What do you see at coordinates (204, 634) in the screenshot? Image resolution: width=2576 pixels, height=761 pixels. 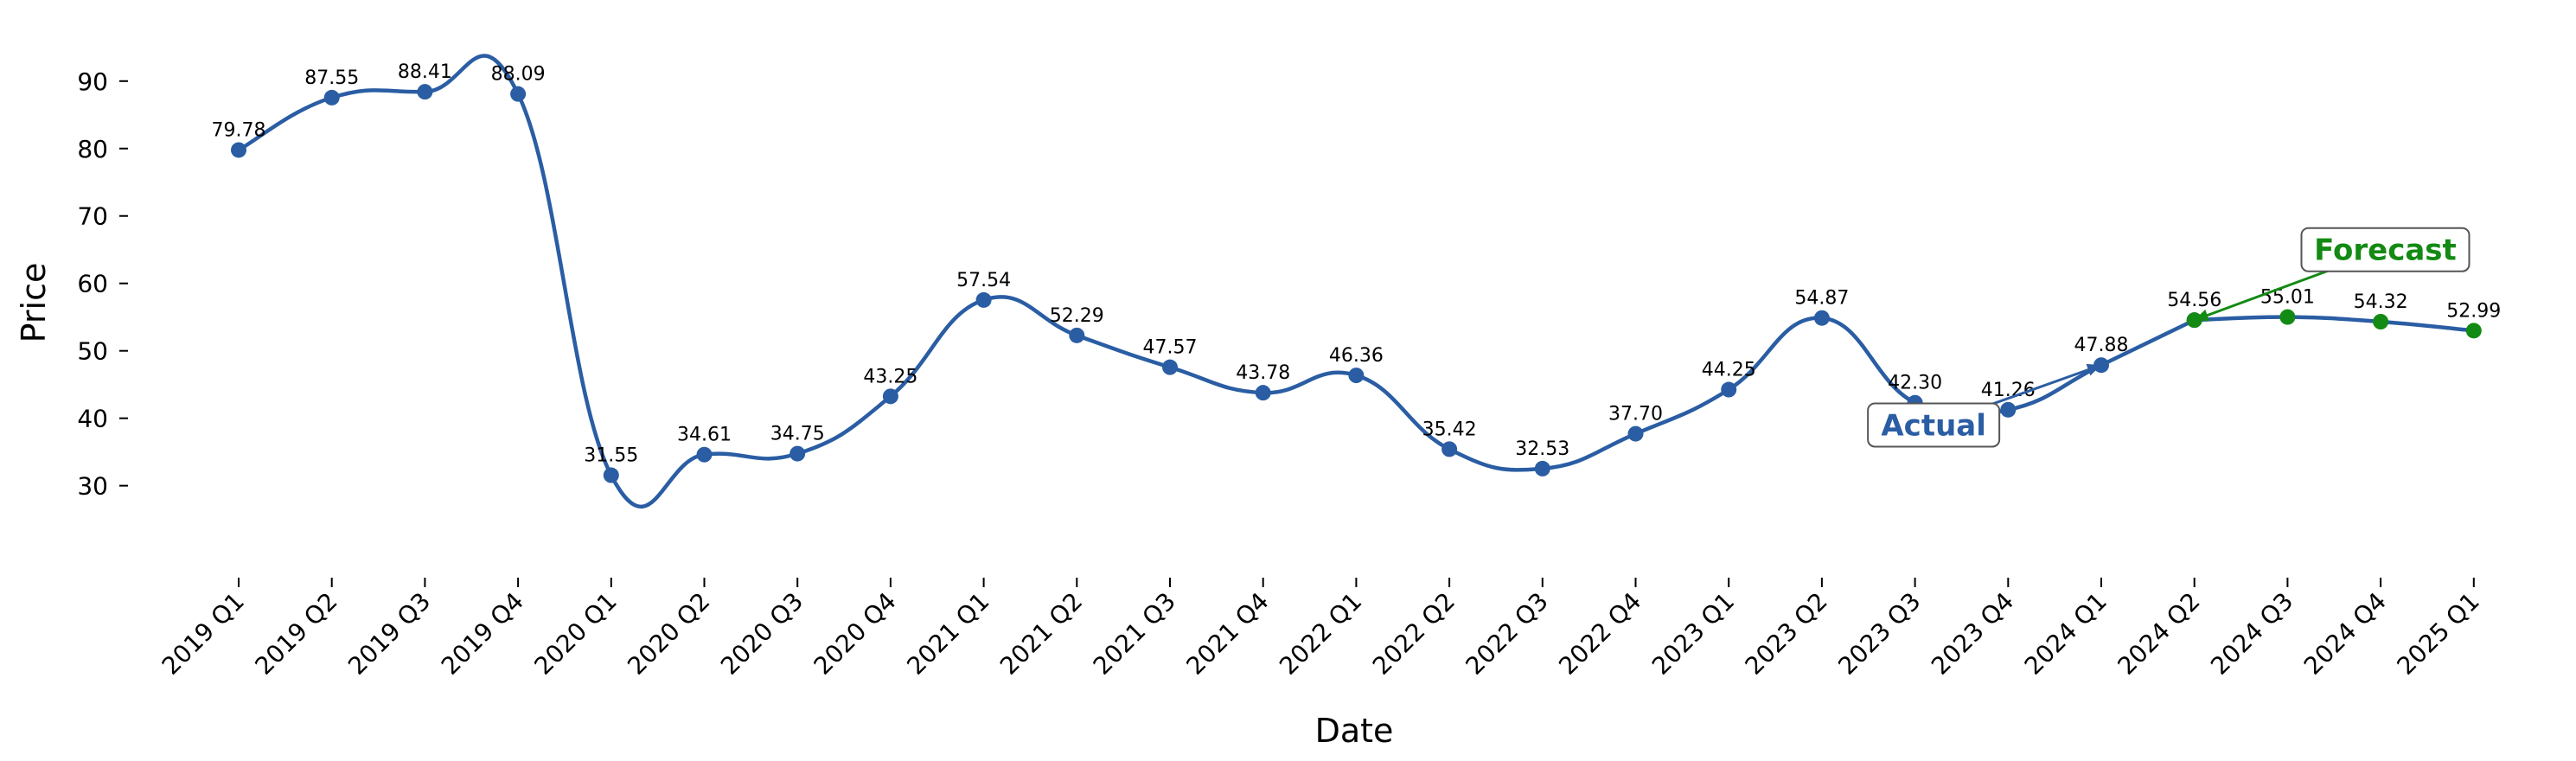 I see `x-tick-label: 2019 Q1` at bounding box center [204, 634].